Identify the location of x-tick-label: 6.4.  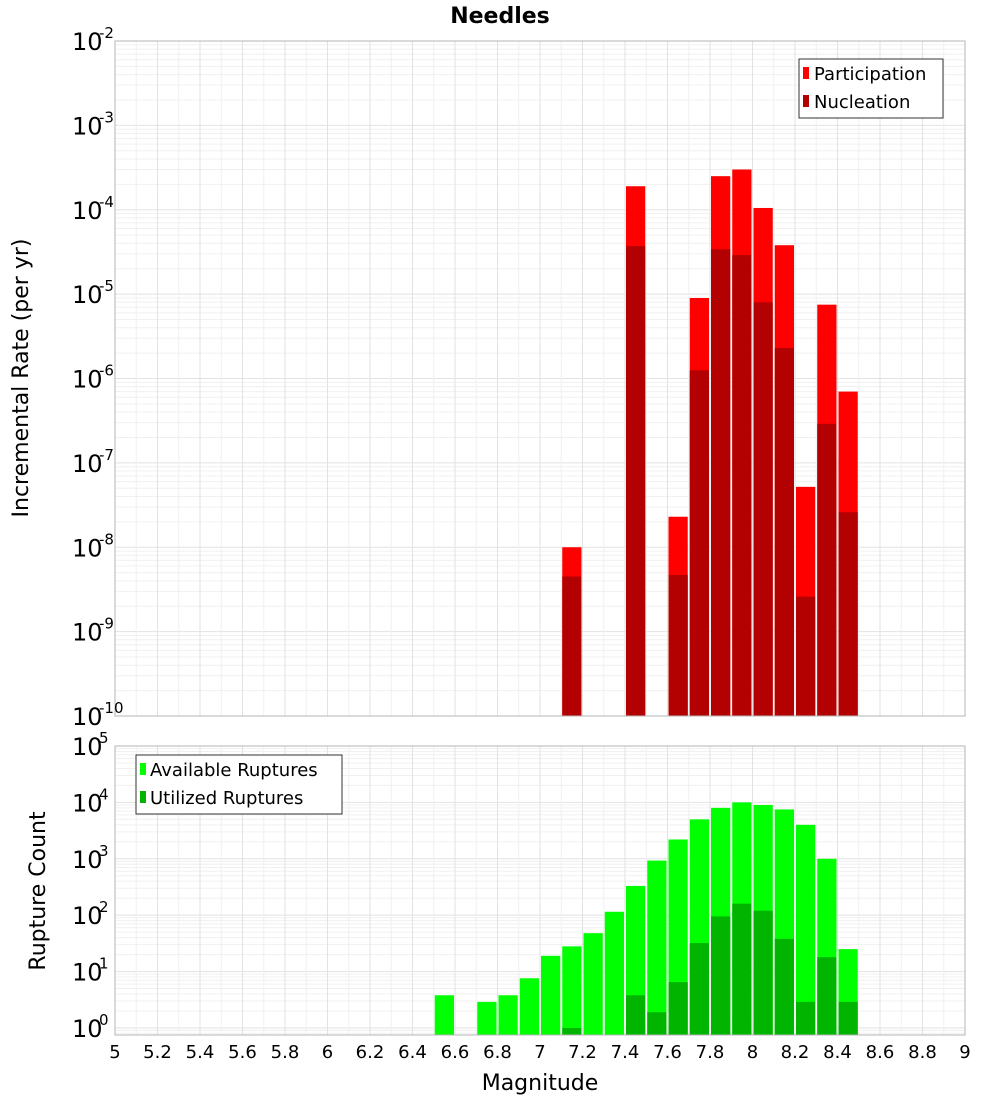
(412, 1052).